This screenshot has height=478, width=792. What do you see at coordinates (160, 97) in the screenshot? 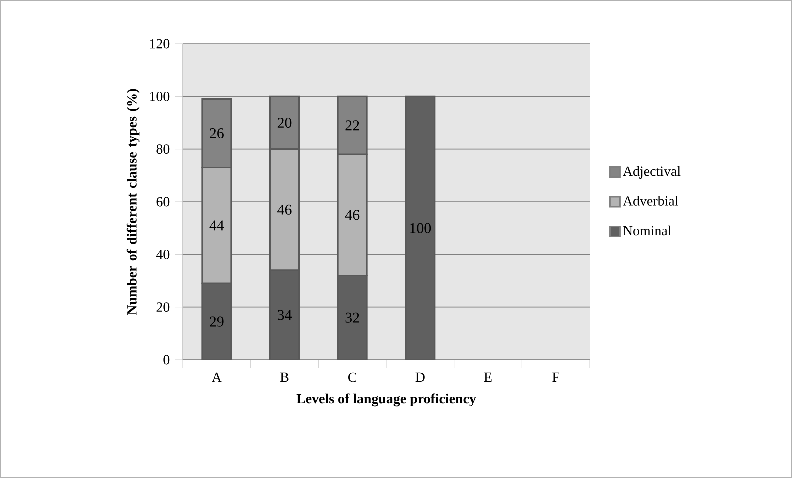
I see `y-tick-label: 100` at bounding box center [160, 97].